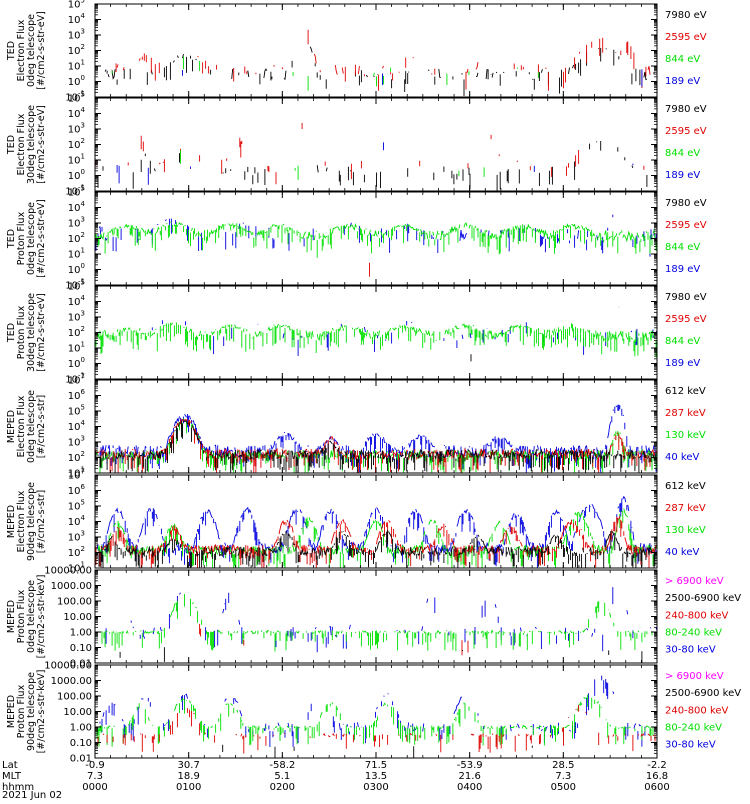 The width and height of the screenshot is (750, 804). I want to click on panel-2-frame, so click(376, 144).